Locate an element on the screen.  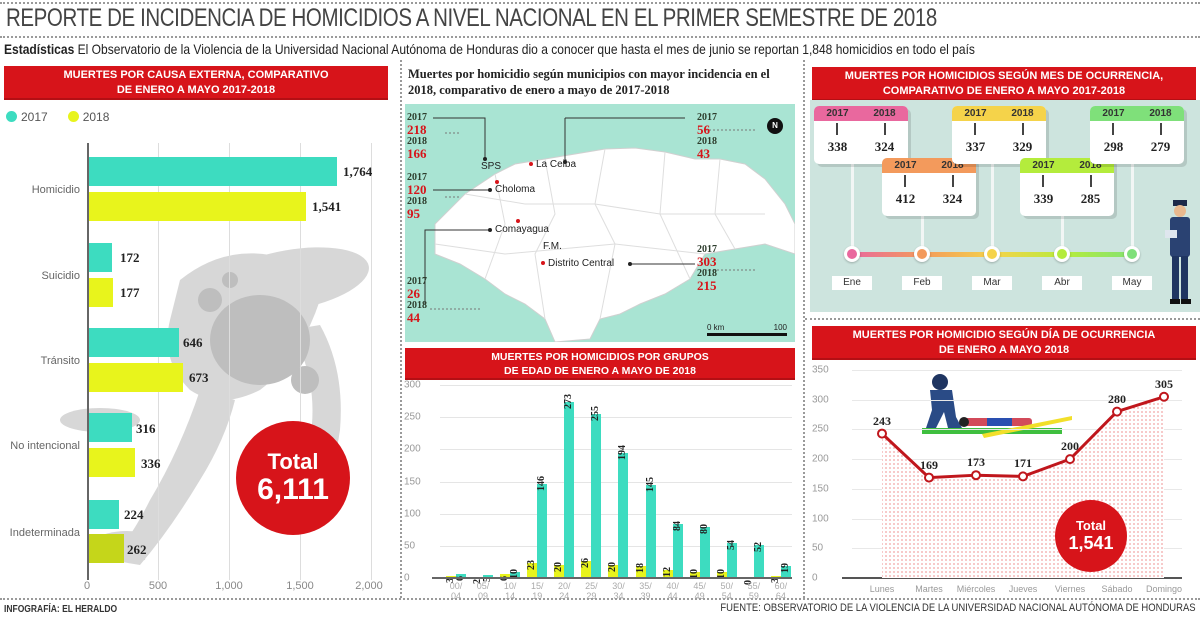
value-label: 305 is located at coordinates (1164, 383).